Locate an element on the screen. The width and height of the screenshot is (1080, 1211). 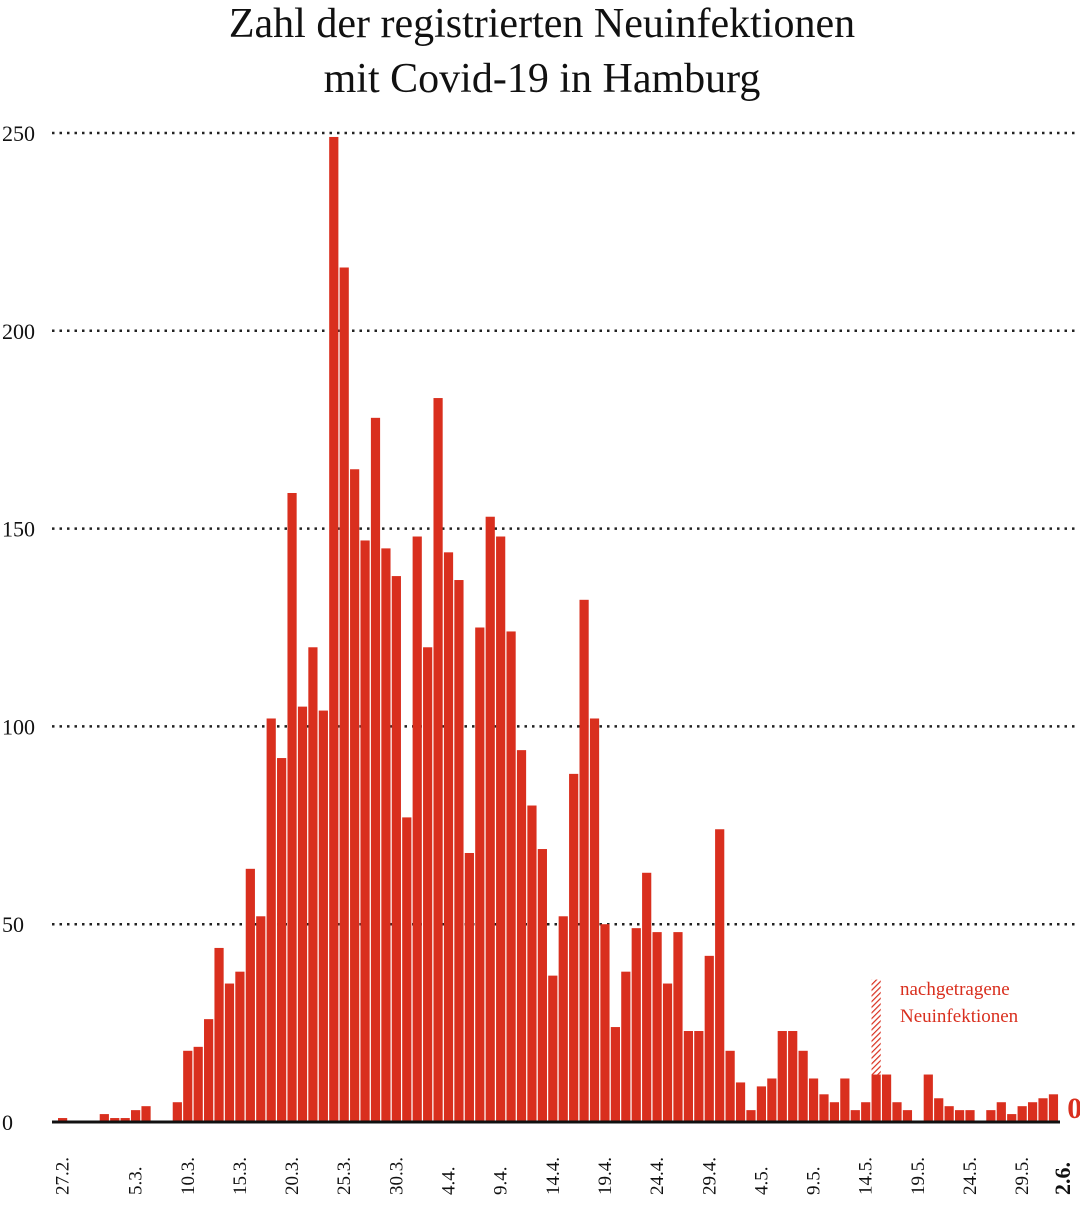
x-tick-label: 5.3. is located at coordinates (136, 1181).